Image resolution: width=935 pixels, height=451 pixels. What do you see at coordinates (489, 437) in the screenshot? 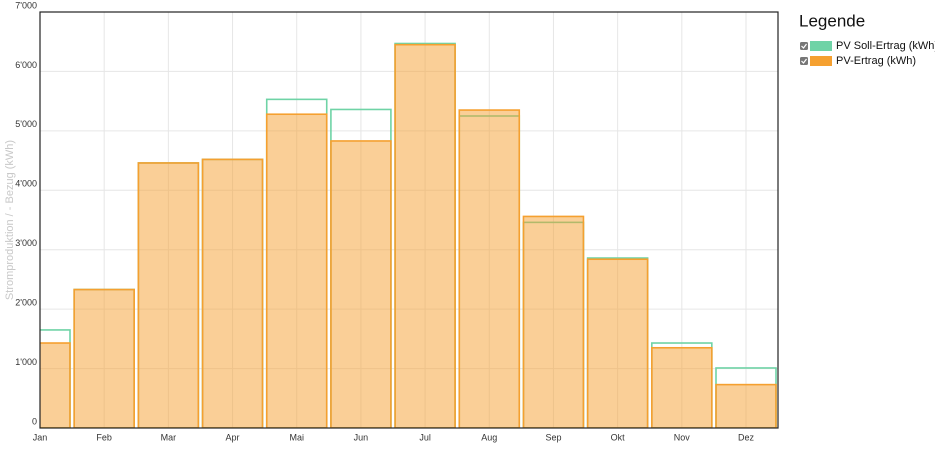
I see `x-tick-label: Aug` at bounding box center [489, 437].